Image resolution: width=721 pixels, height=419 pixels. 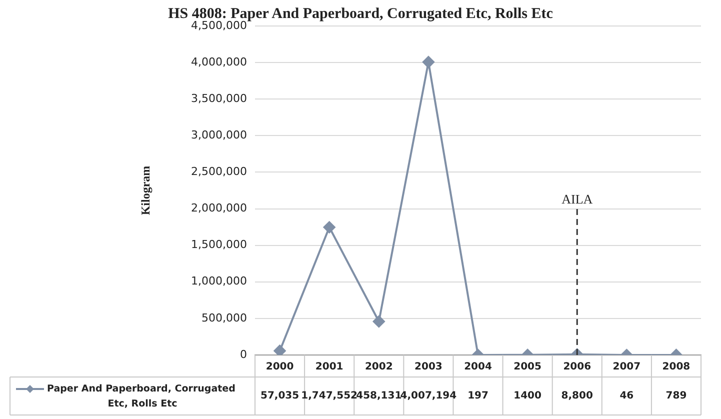 I want to click on x-tick-label: 2003, so click(x=428, y=367).